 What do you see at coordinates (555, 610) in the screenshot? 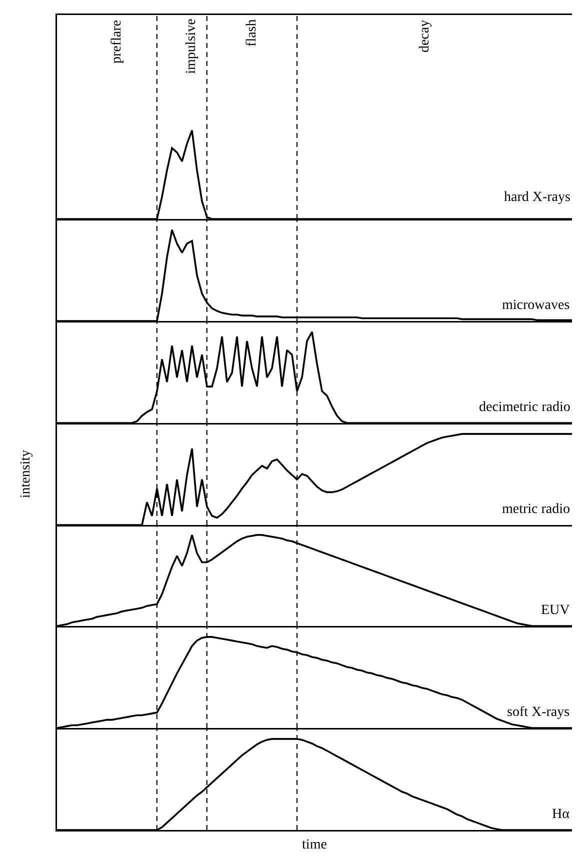
I see `series-label: EUV` at bounding box center [555, 610].